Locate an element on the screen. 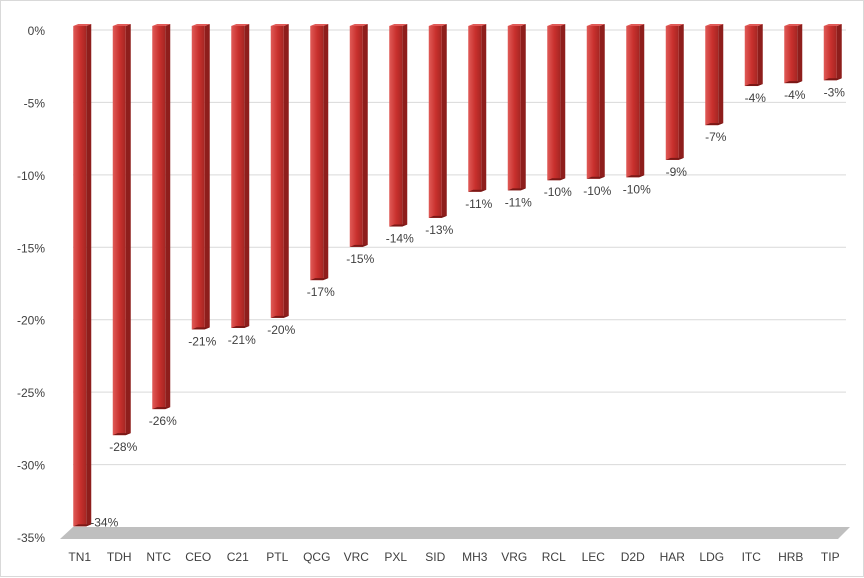 The height and width of the screenshot is (578, 864). data-label: -7% is located at coordinates (716, 137).